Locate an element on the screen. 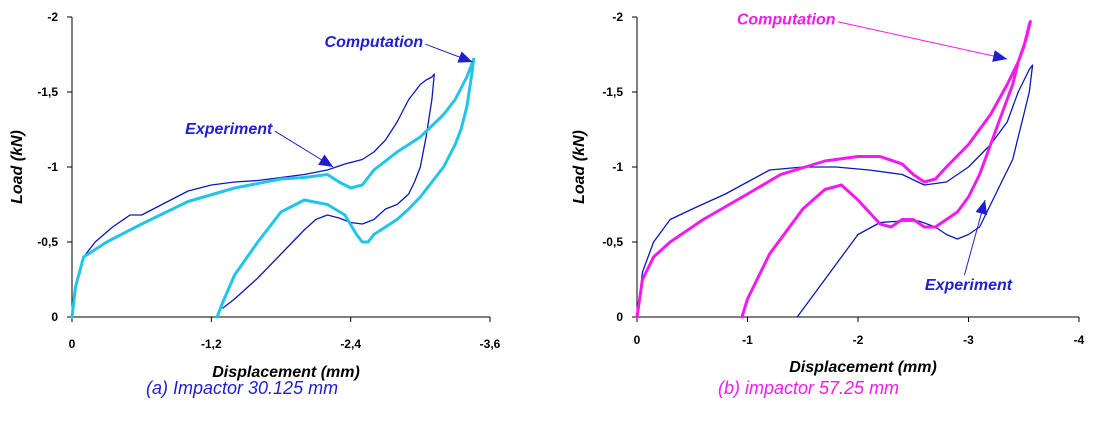  x-tick-label: -2,4 is located at coordinates (350, 344).